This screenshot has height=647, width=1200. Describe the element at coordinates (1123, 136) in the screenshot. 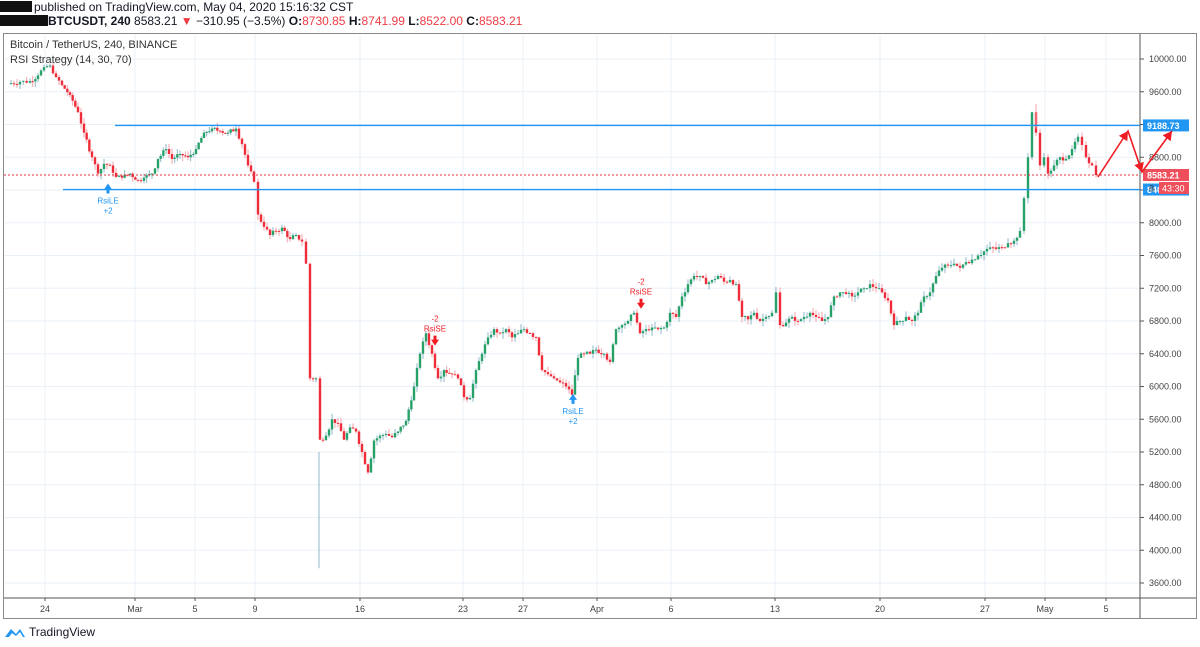

I see `arrowhead-icon` at that location.